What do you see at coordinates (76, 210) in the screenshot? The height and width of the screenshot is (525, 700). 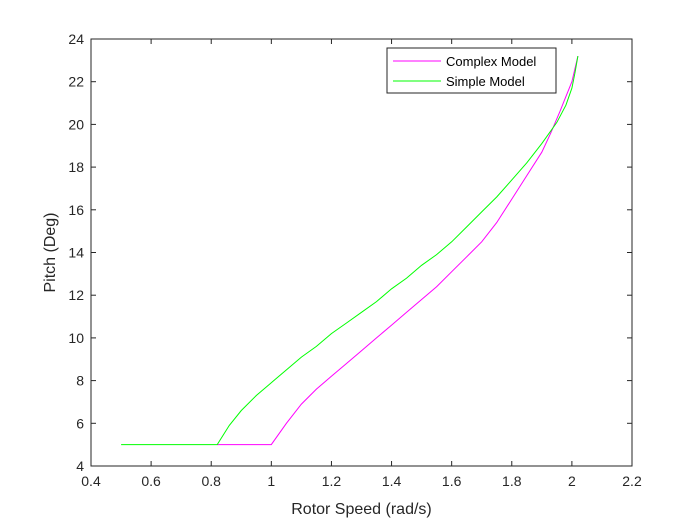 I see `y-tick-label: 16` at bounding box center [76, 210].